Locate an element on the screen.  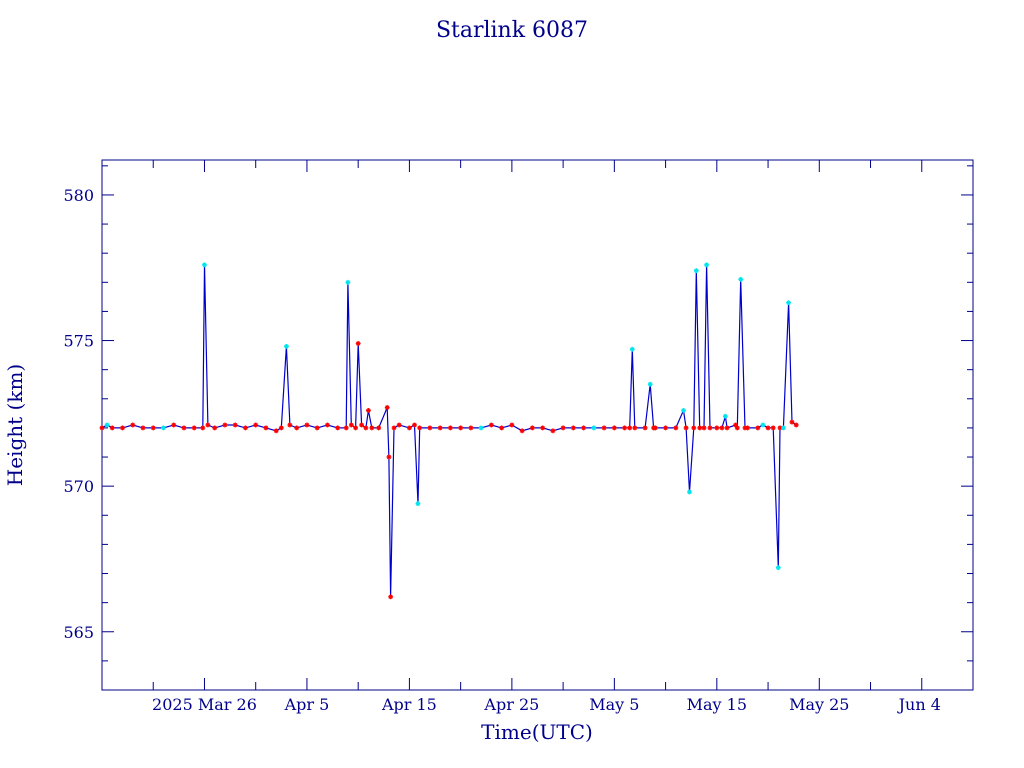
x-tick-label: May 25 is located at coordinates (819, 704).